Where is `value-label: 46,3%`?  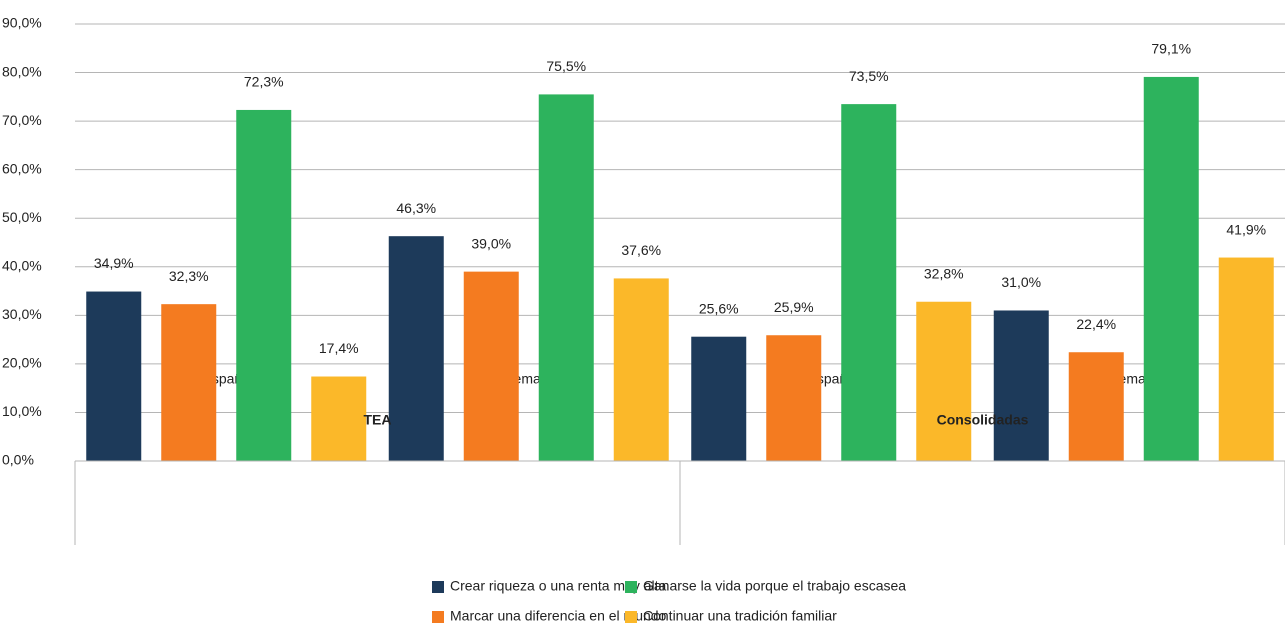
value-label: 46,3% is located at coordinates (416, 208).